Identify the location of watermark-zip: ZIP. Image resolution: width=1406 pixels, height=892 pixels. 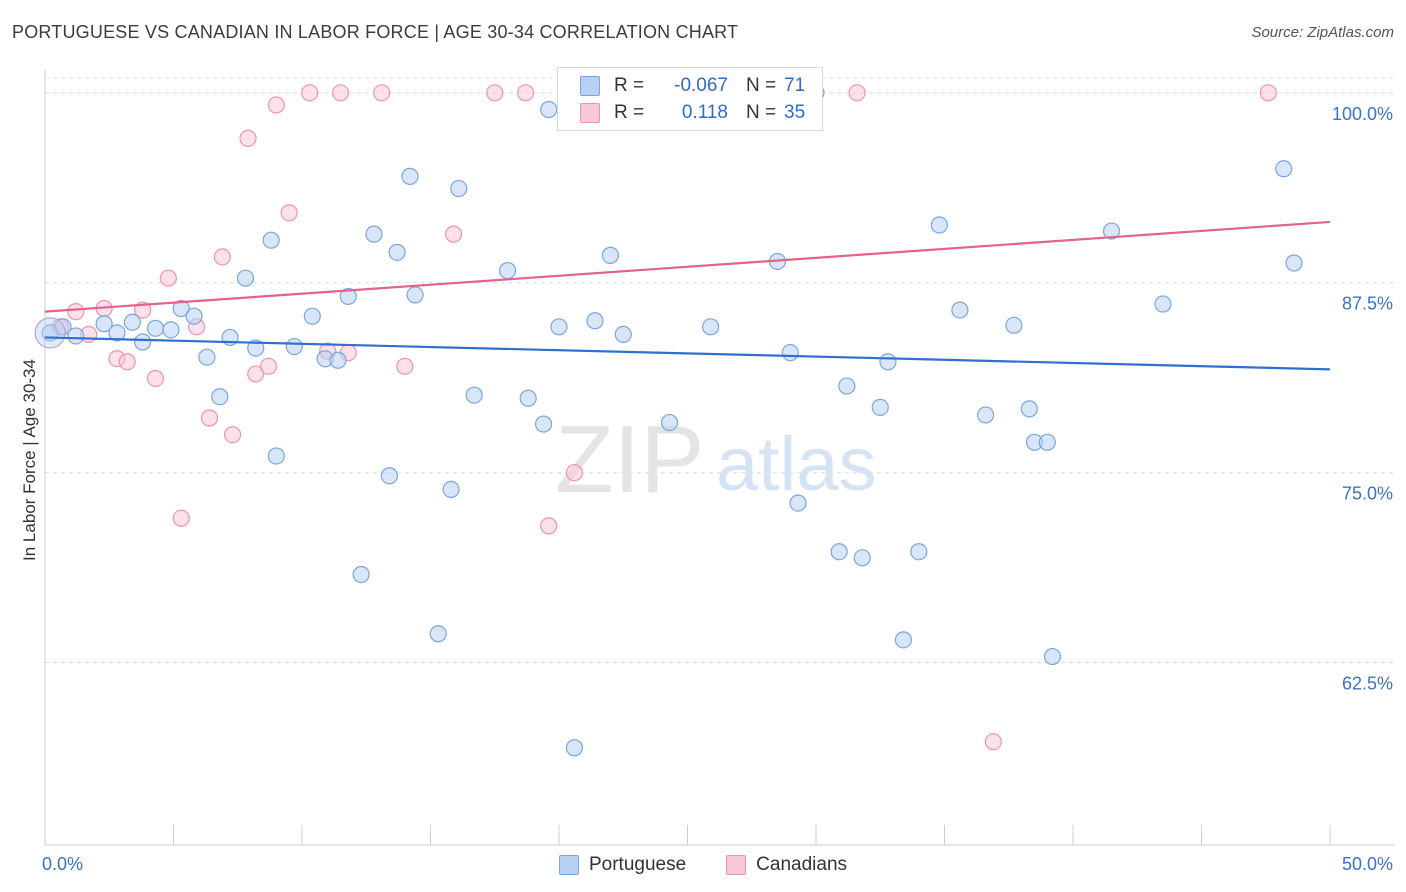
(629, 459).